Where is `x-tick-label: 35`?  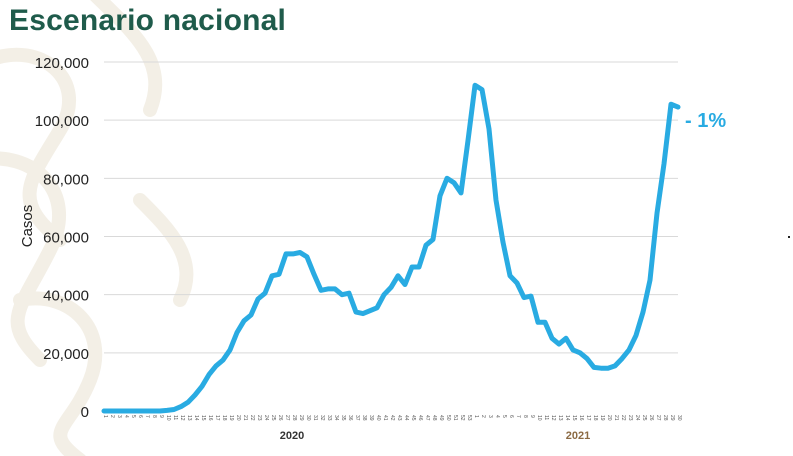 x-tick-label: 35 is located at coordinates (343, 418).